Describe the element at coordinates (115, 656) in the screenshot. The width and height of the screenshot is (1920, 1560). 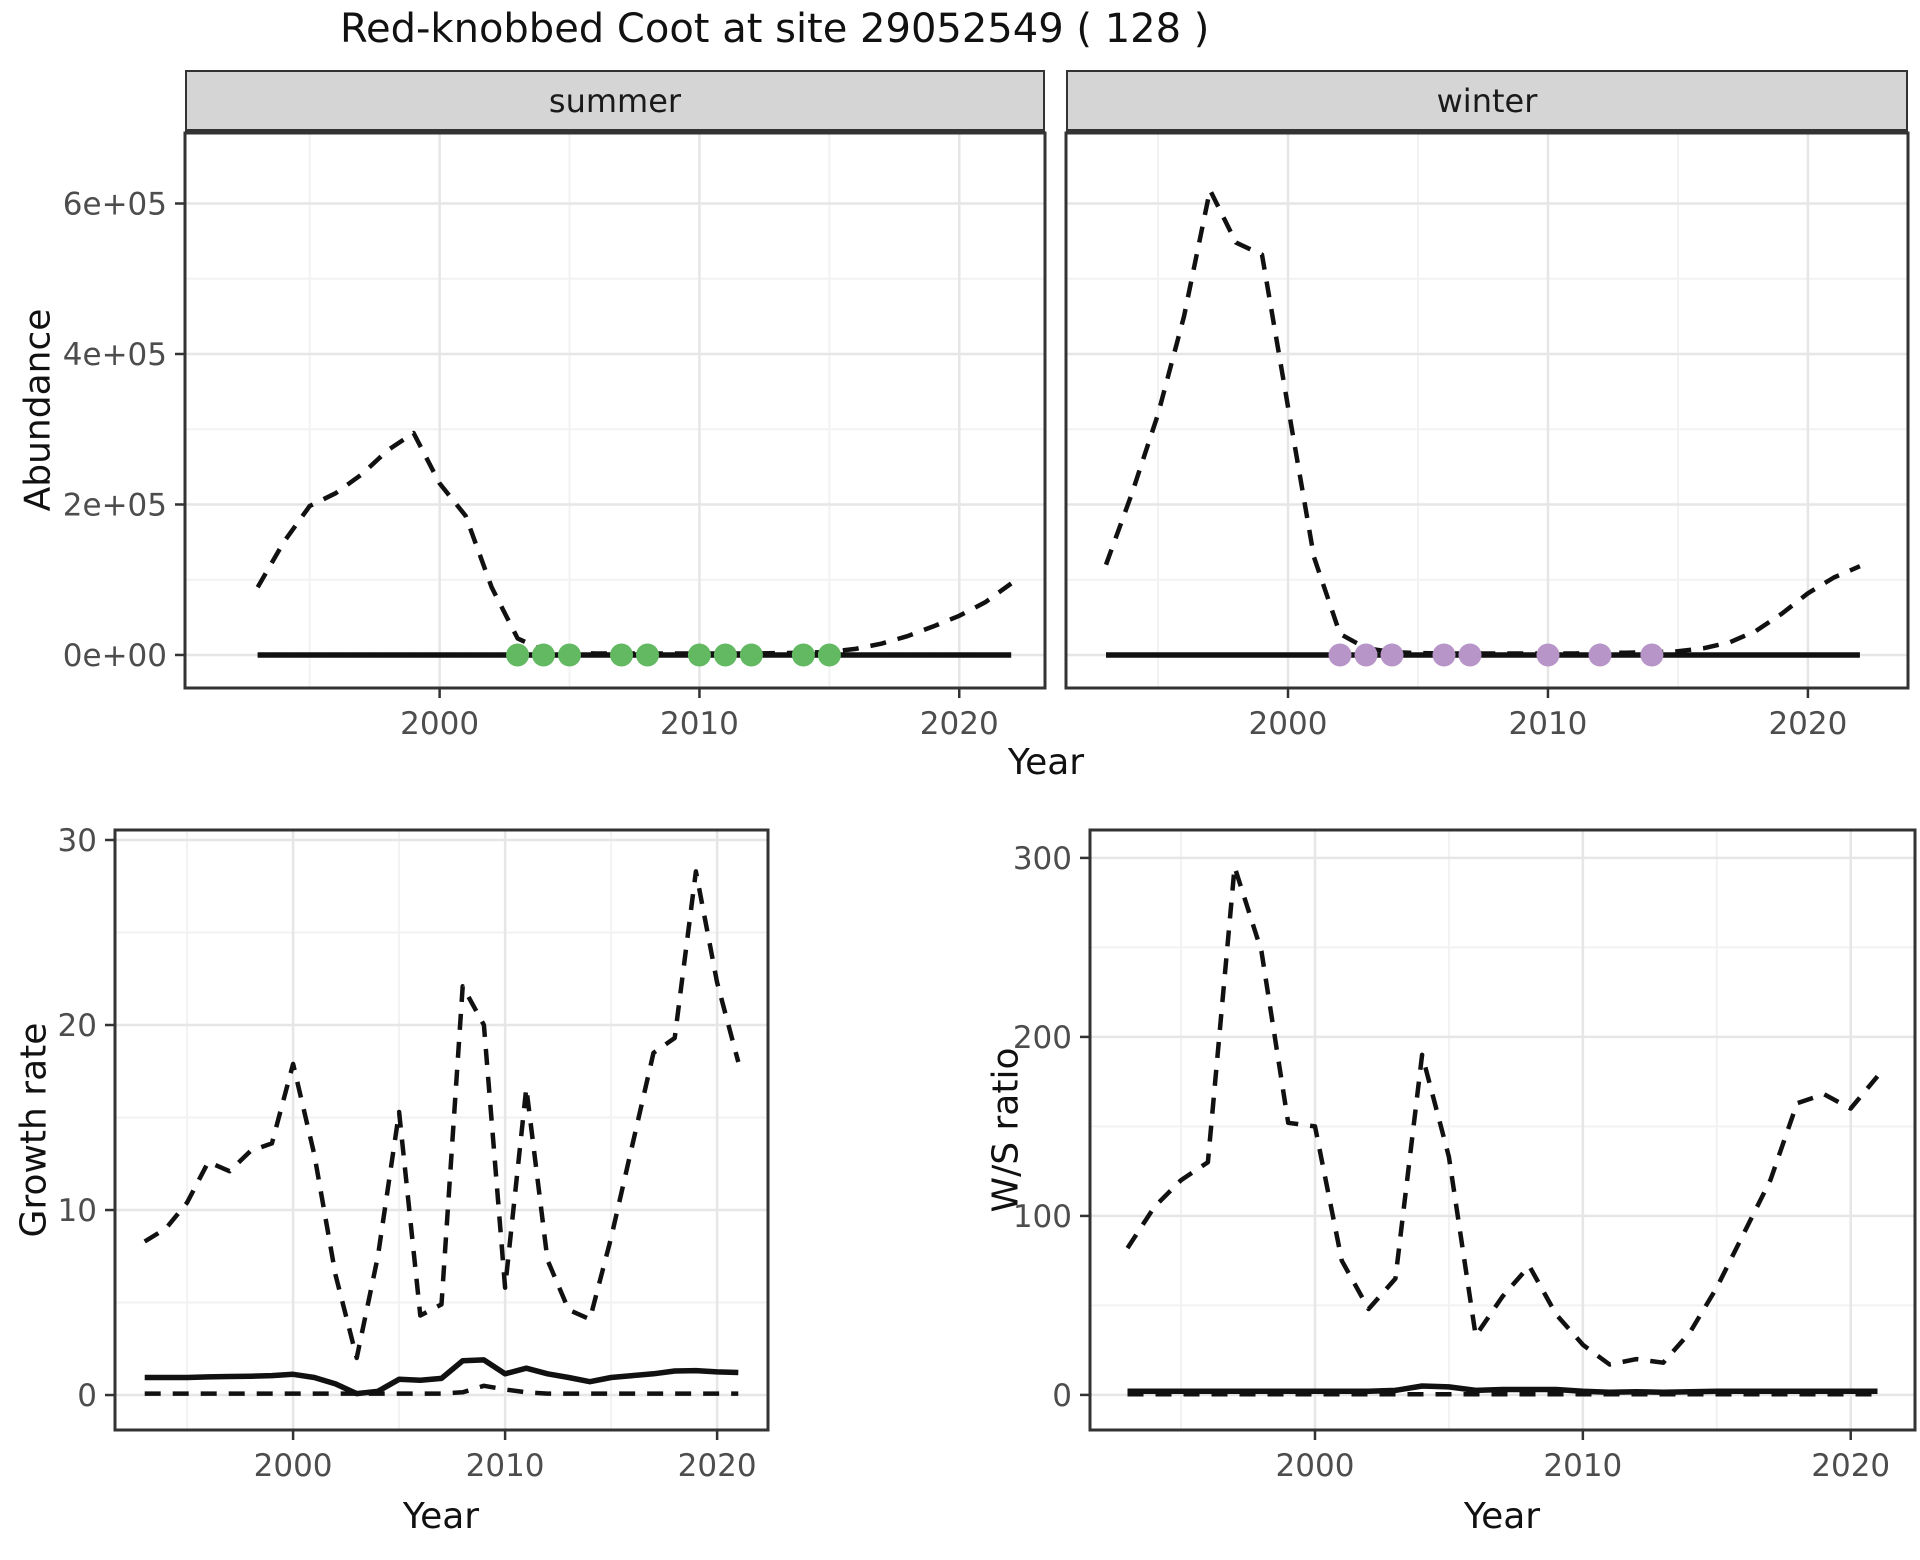
I see `y-tick-label: 0e+00` at that location.